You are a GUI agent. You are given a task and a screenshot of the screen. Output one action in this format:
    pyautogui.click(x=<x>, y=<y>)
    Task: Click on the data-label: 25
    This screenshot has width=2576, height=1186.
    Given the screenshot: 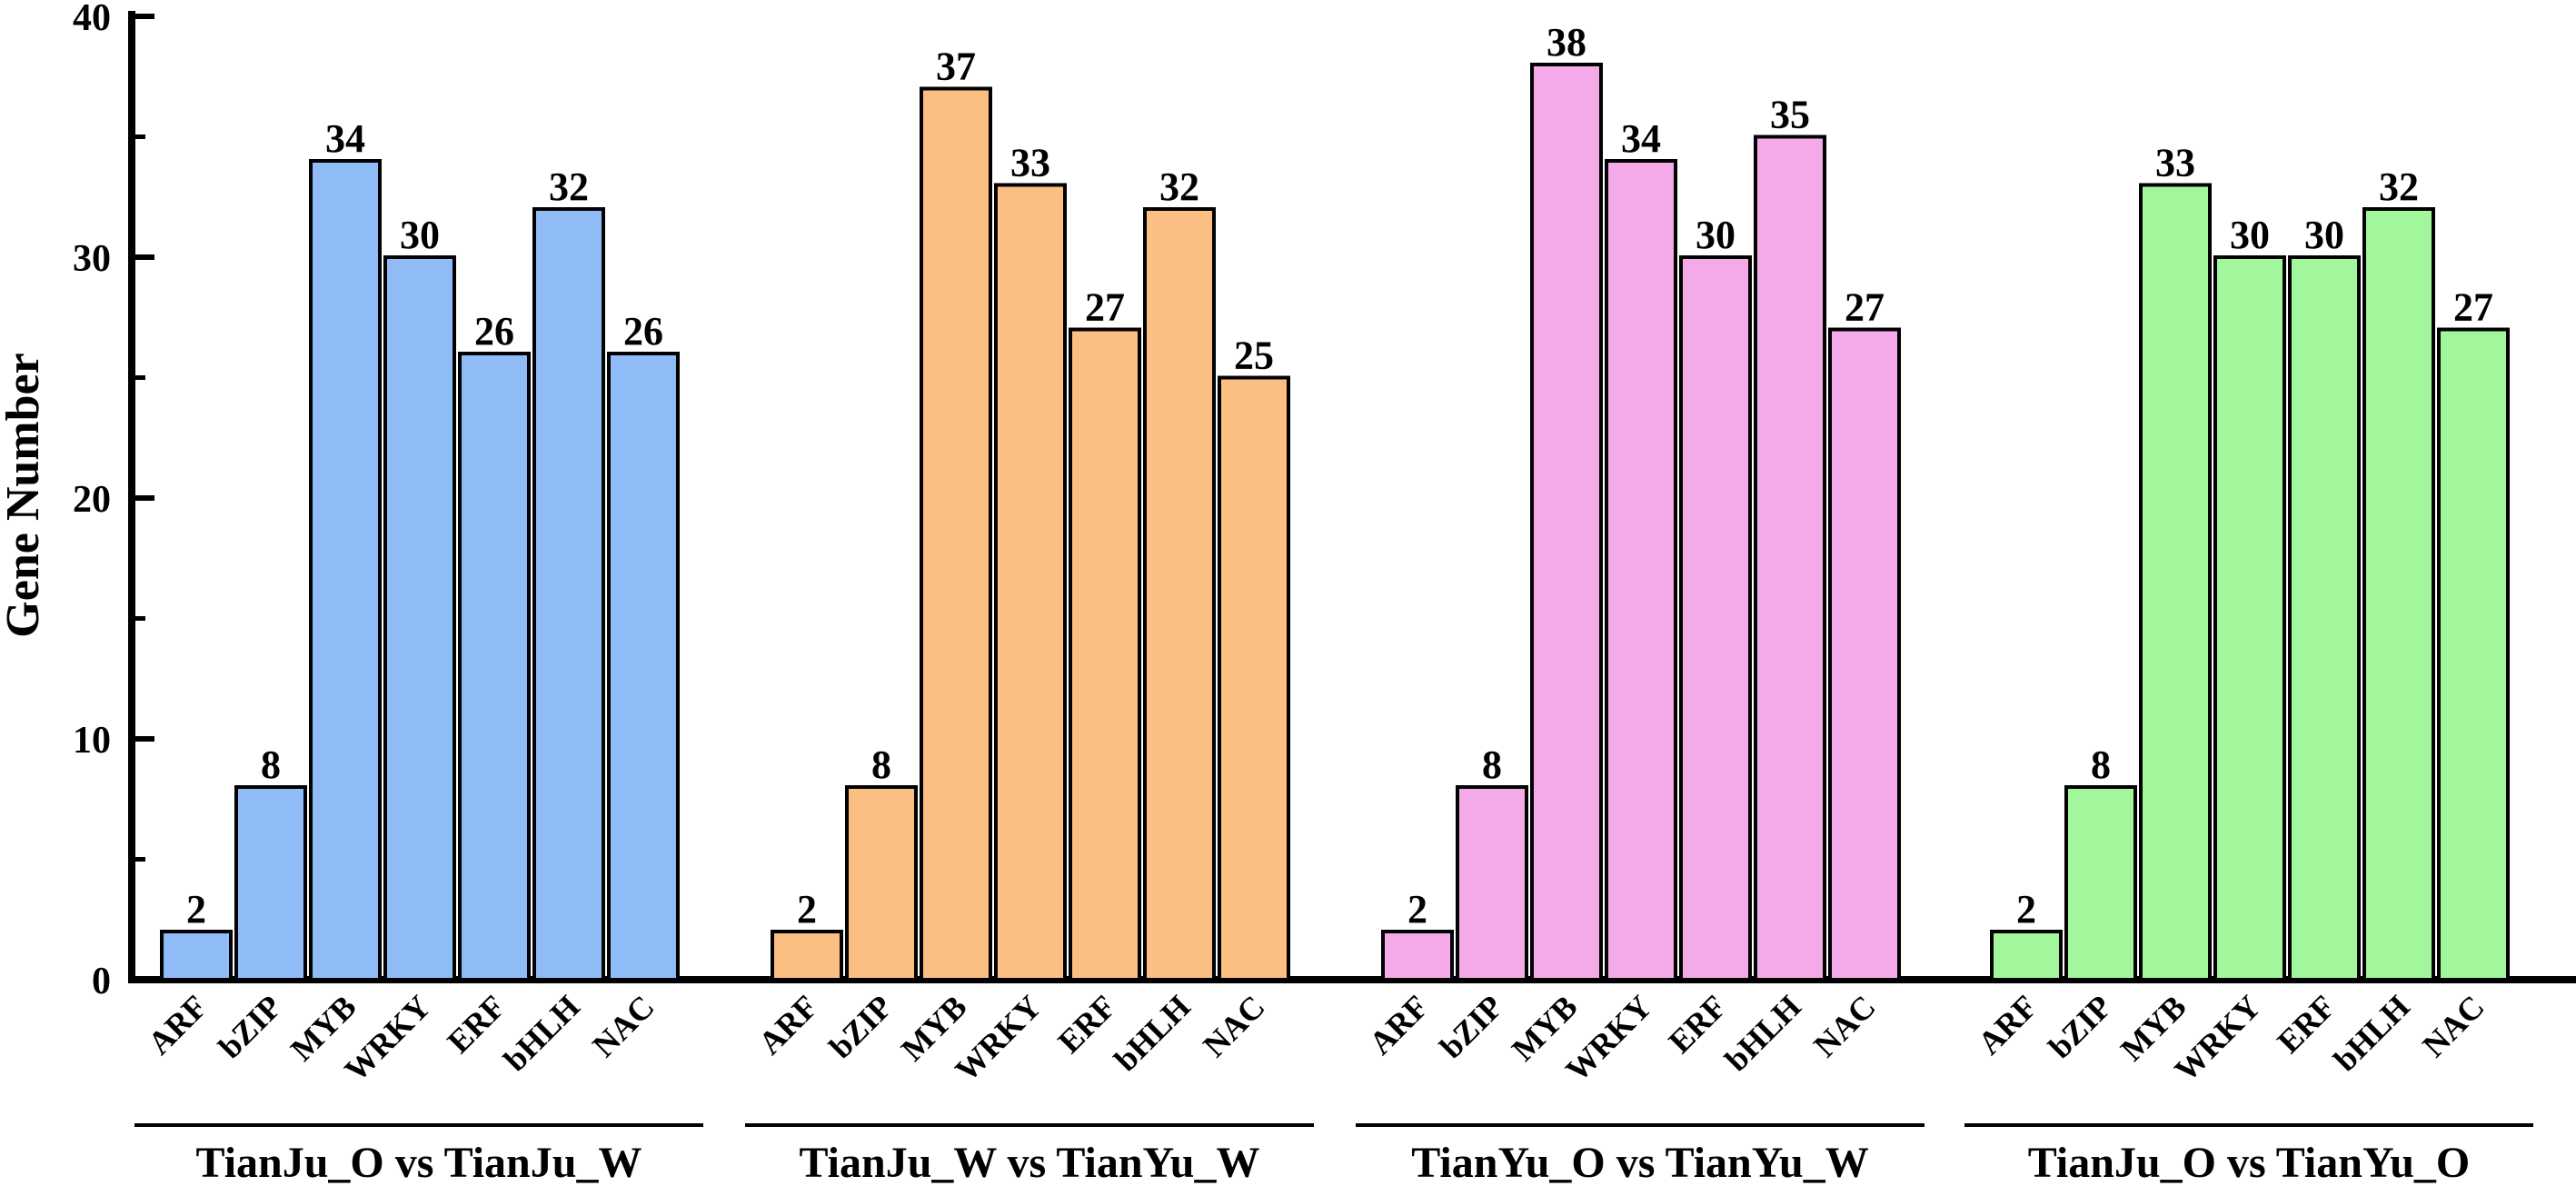 What is the action you would take?
    pyautogui.click(x=1254, y=356)
    